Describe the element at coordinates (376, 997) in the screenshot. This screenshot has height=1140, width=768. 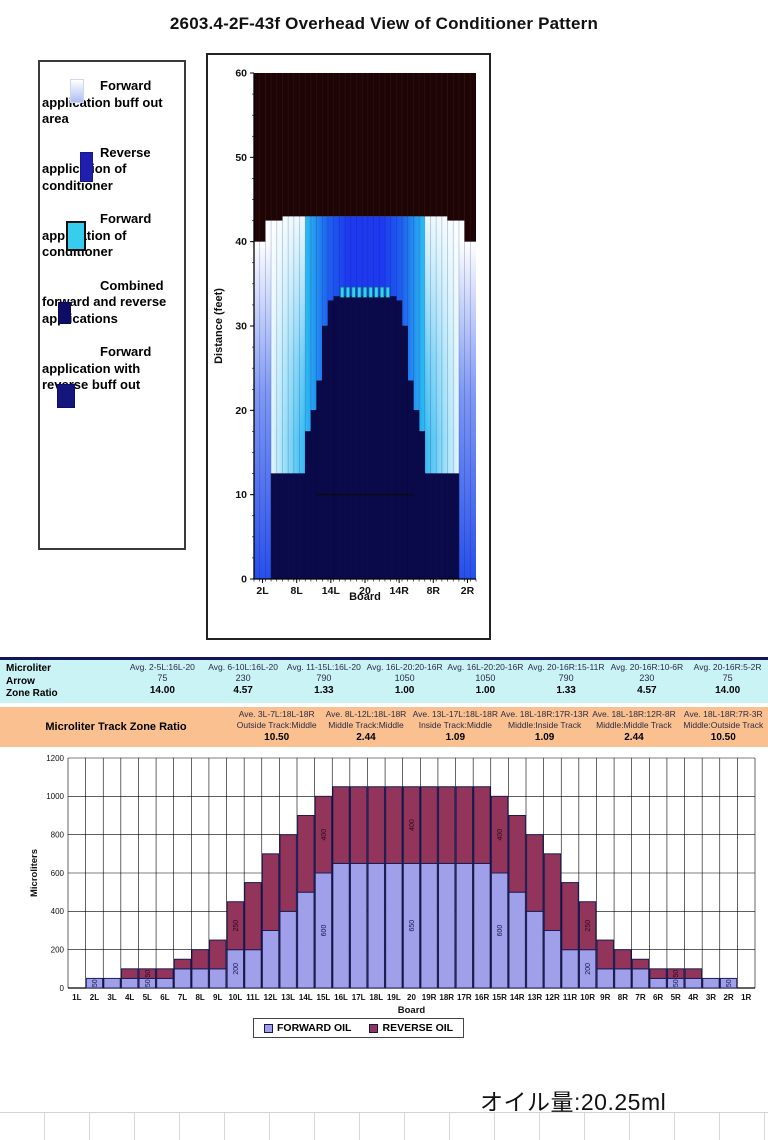
I see `svg-text: 18L` at that location.